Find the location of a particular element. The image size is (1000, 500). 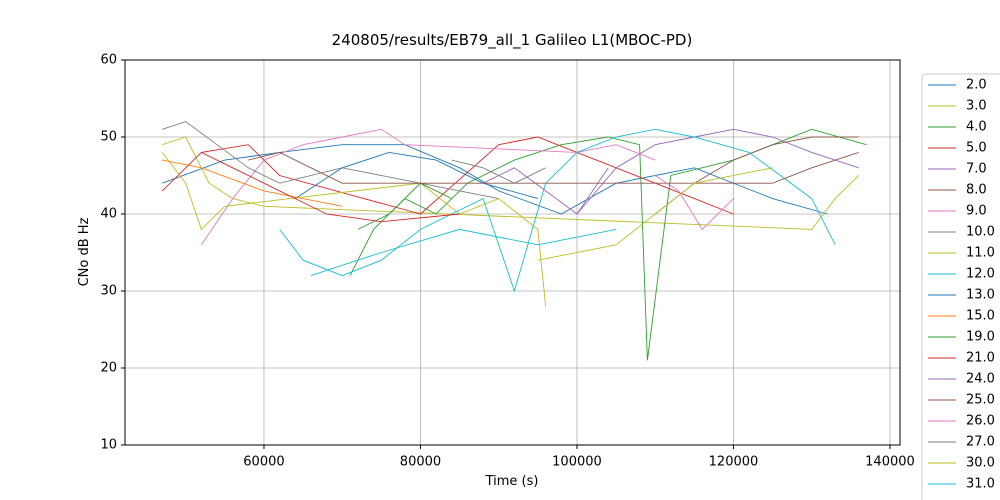

legend-label: 19.0 is located at coordinates (980, 337).